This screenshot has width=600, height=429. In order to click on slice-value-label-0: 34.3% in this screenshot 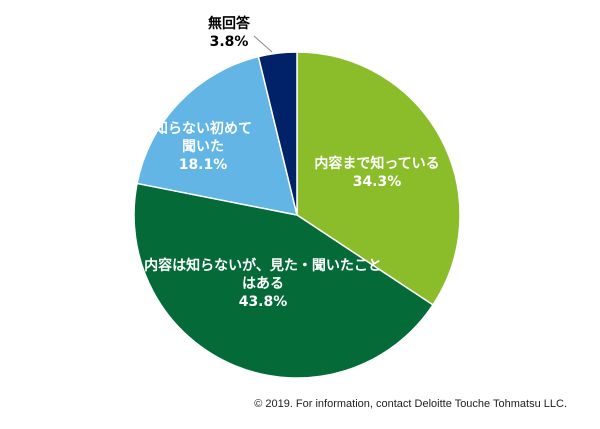, I will do `click(377, 182)`.